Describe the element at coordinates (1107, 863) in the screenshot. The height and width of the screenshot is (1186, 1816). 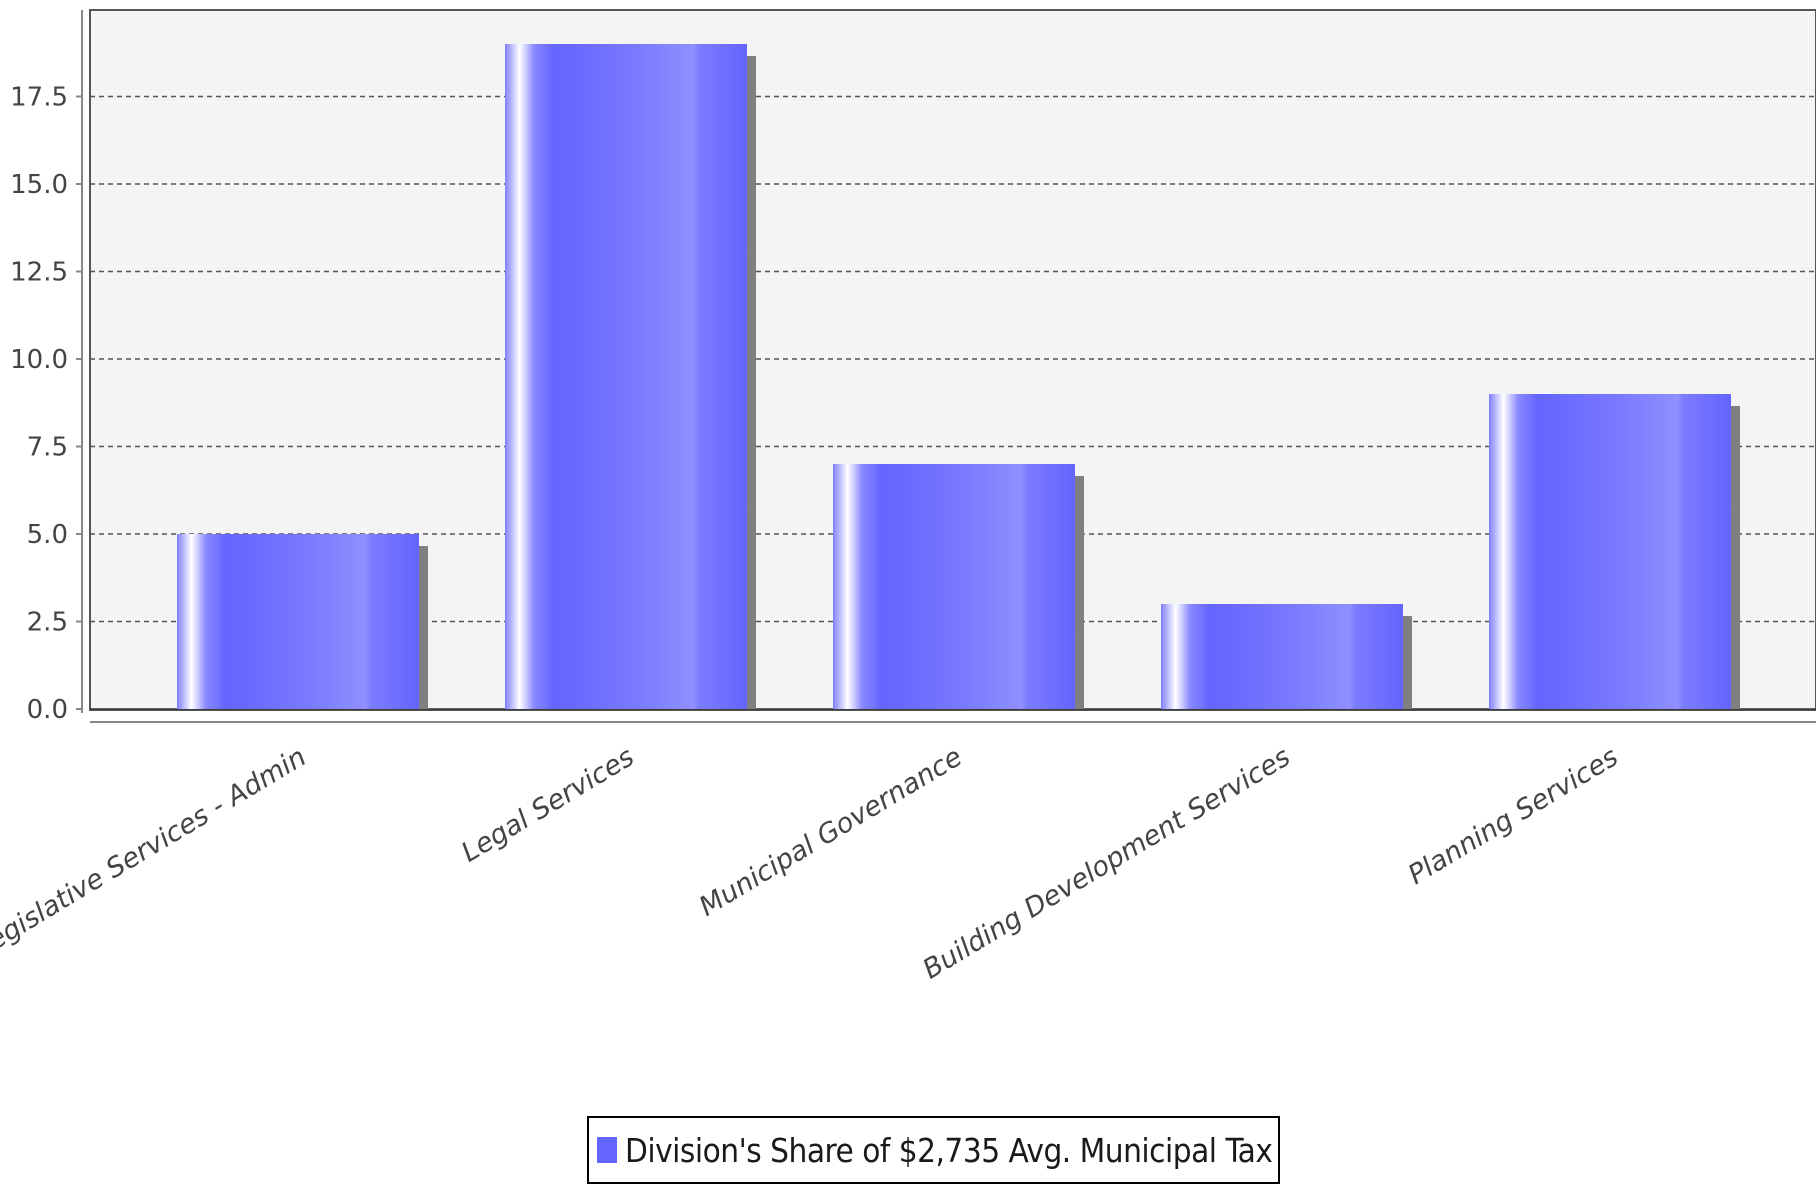
I see `x-category-label: Building Development Services` at that location.